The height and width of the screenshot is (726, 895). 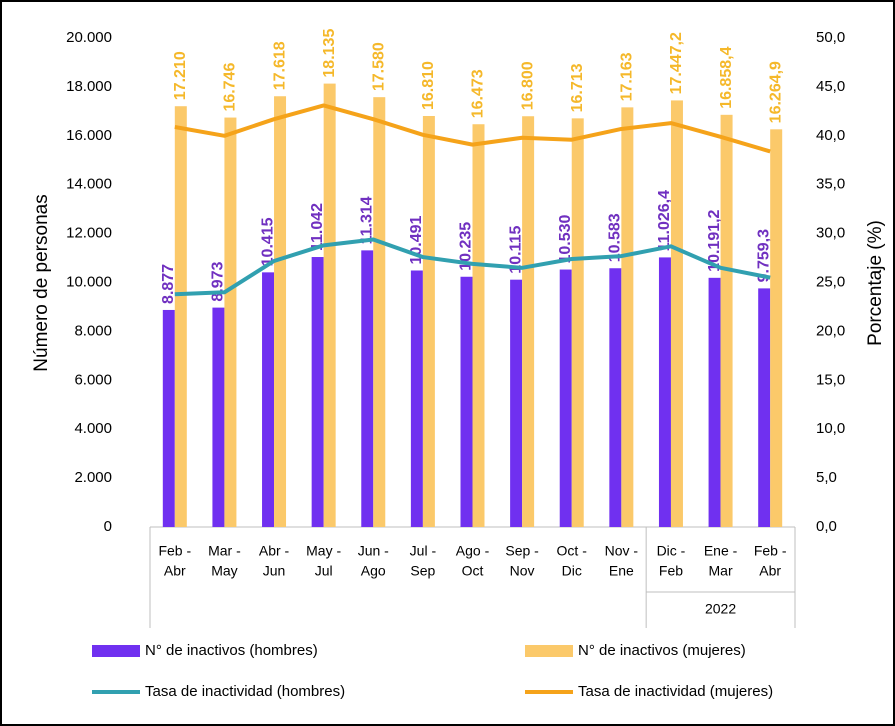 What do you see at coordinates (671, 551) in the screenshot?
I see `x-tick-label: Dic -` at bounding box center [671, 551].